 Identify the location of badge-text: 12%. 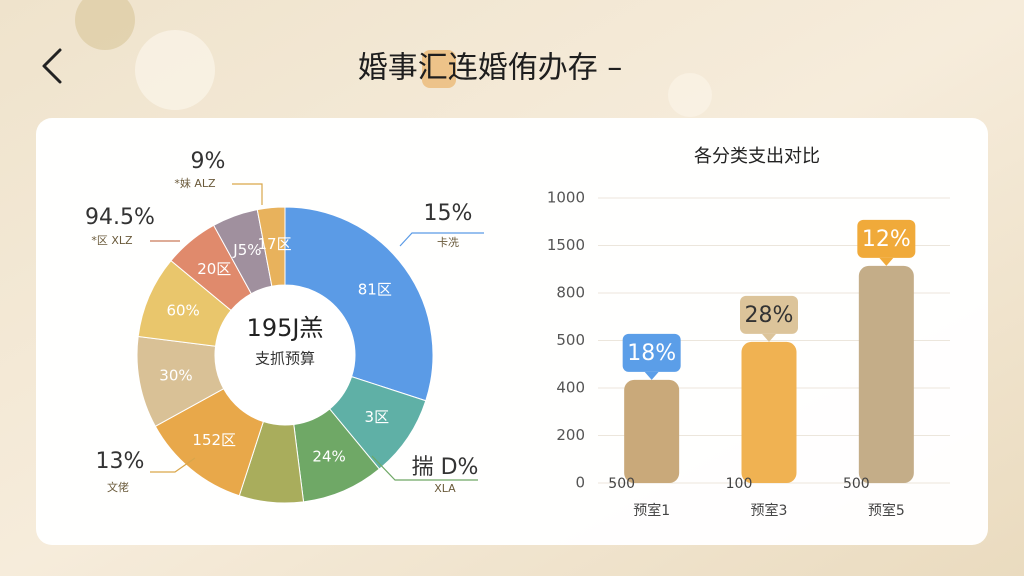
(886, 239).